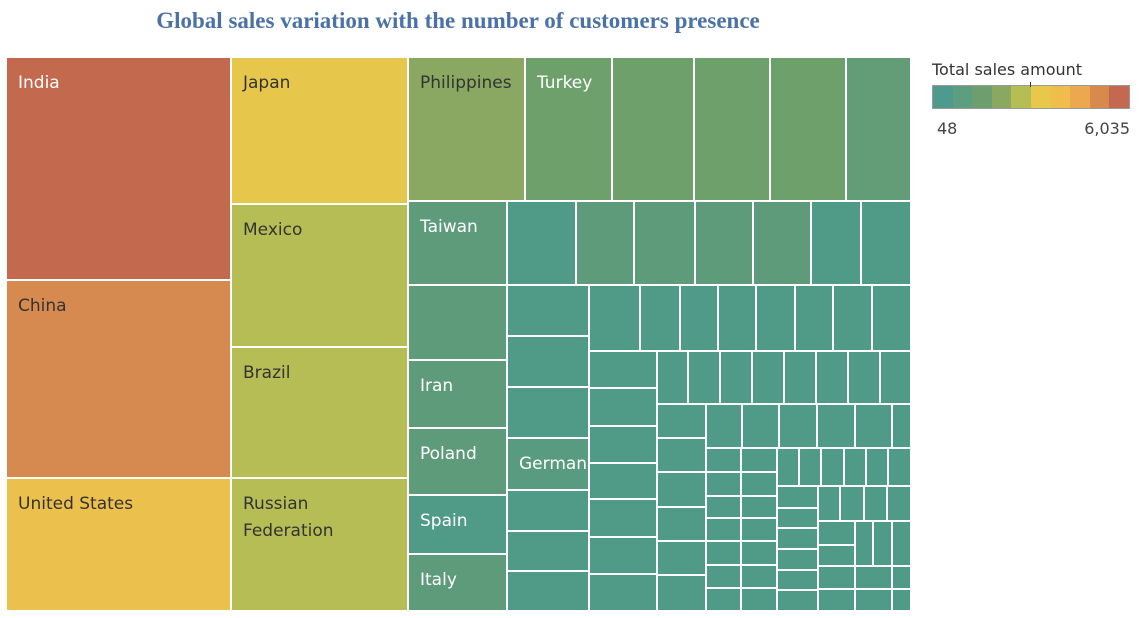  I want to click on cell-label: Spain, so click(444, 521).